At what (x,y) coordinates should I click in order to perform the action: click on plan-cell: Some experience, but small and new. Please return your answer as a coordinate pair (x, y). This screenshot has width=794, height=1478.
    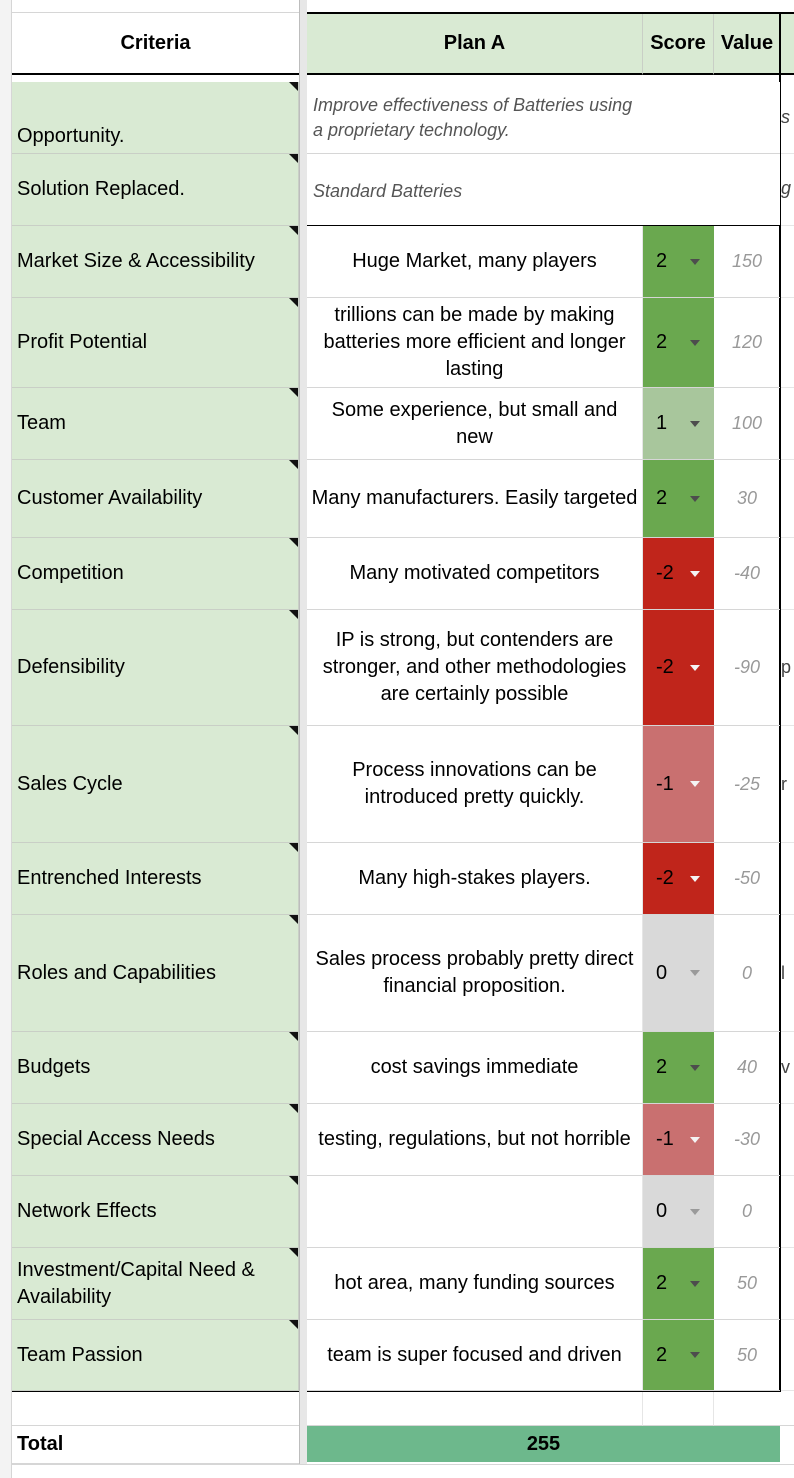
    Looking at the image, I should click on (475, 424).